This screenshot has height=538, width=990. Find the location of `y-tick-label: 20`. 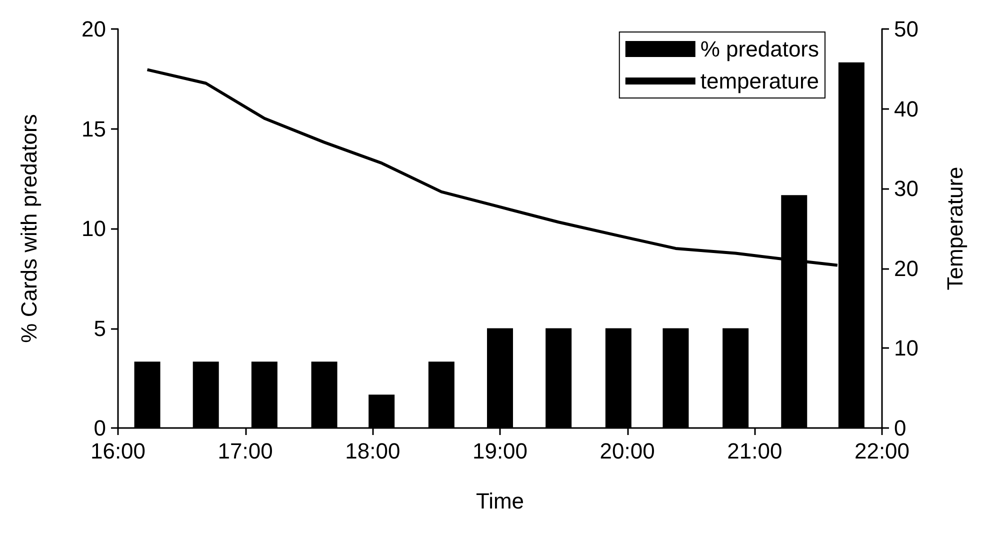

y-tick-label: 20 is located at coordinates (94, 29).